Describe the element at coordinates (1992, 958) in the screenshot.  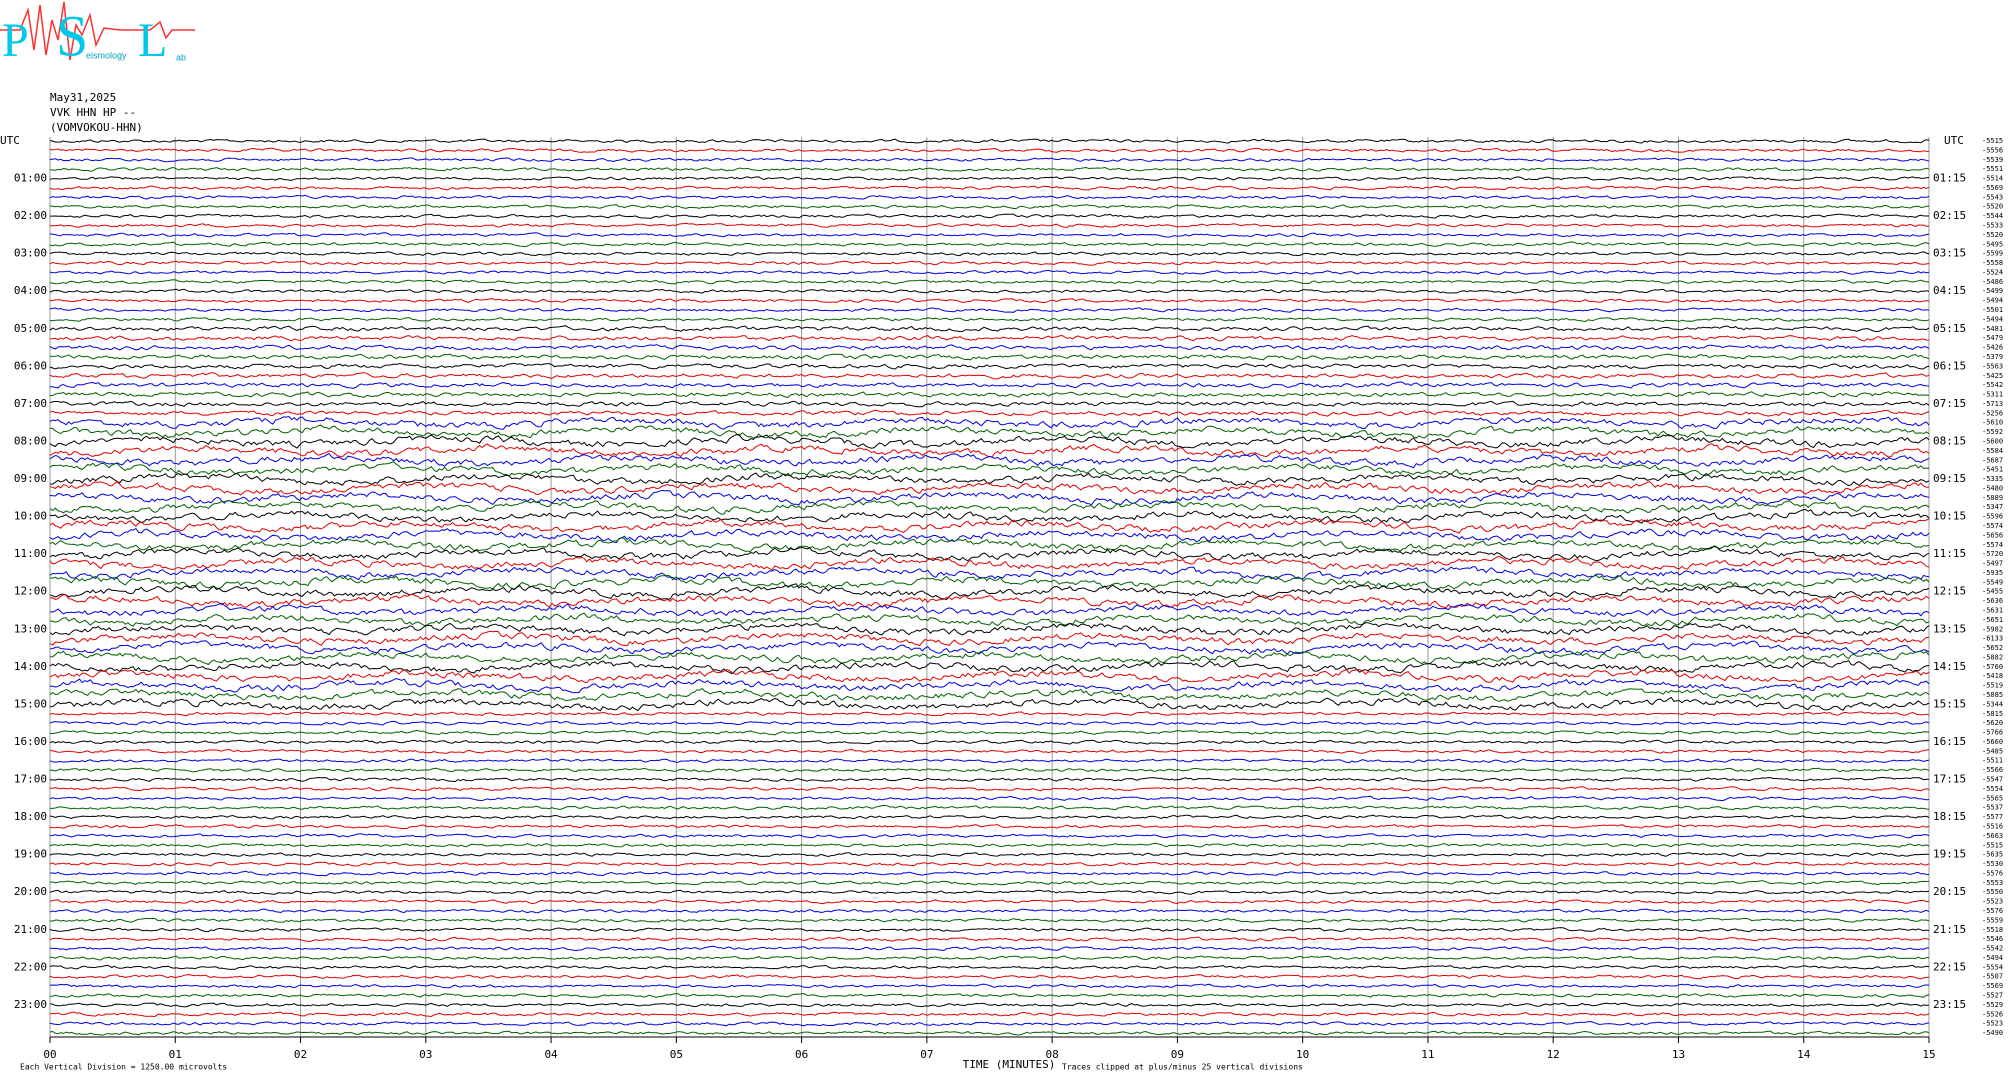
I see `trace-mean: -5494` at that location.